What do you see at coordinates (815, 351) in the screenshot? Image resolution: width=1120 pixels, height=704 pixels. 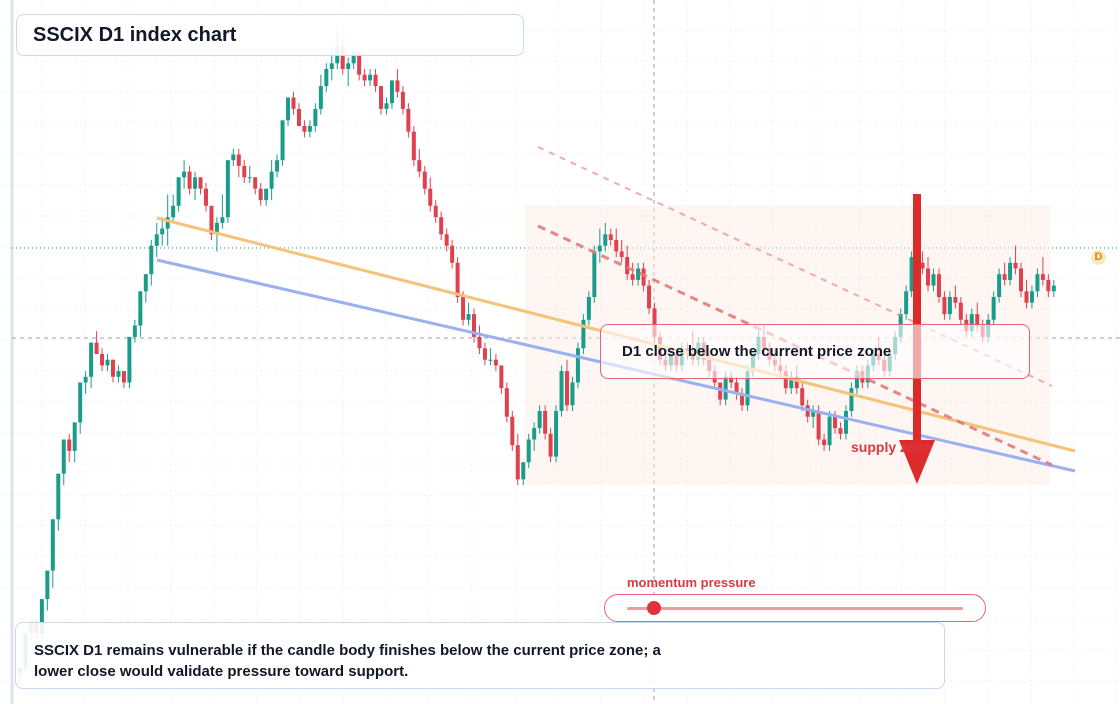 I see `price-zone-callout: D1 close below the current price zone` at bounding box center [815, 351].